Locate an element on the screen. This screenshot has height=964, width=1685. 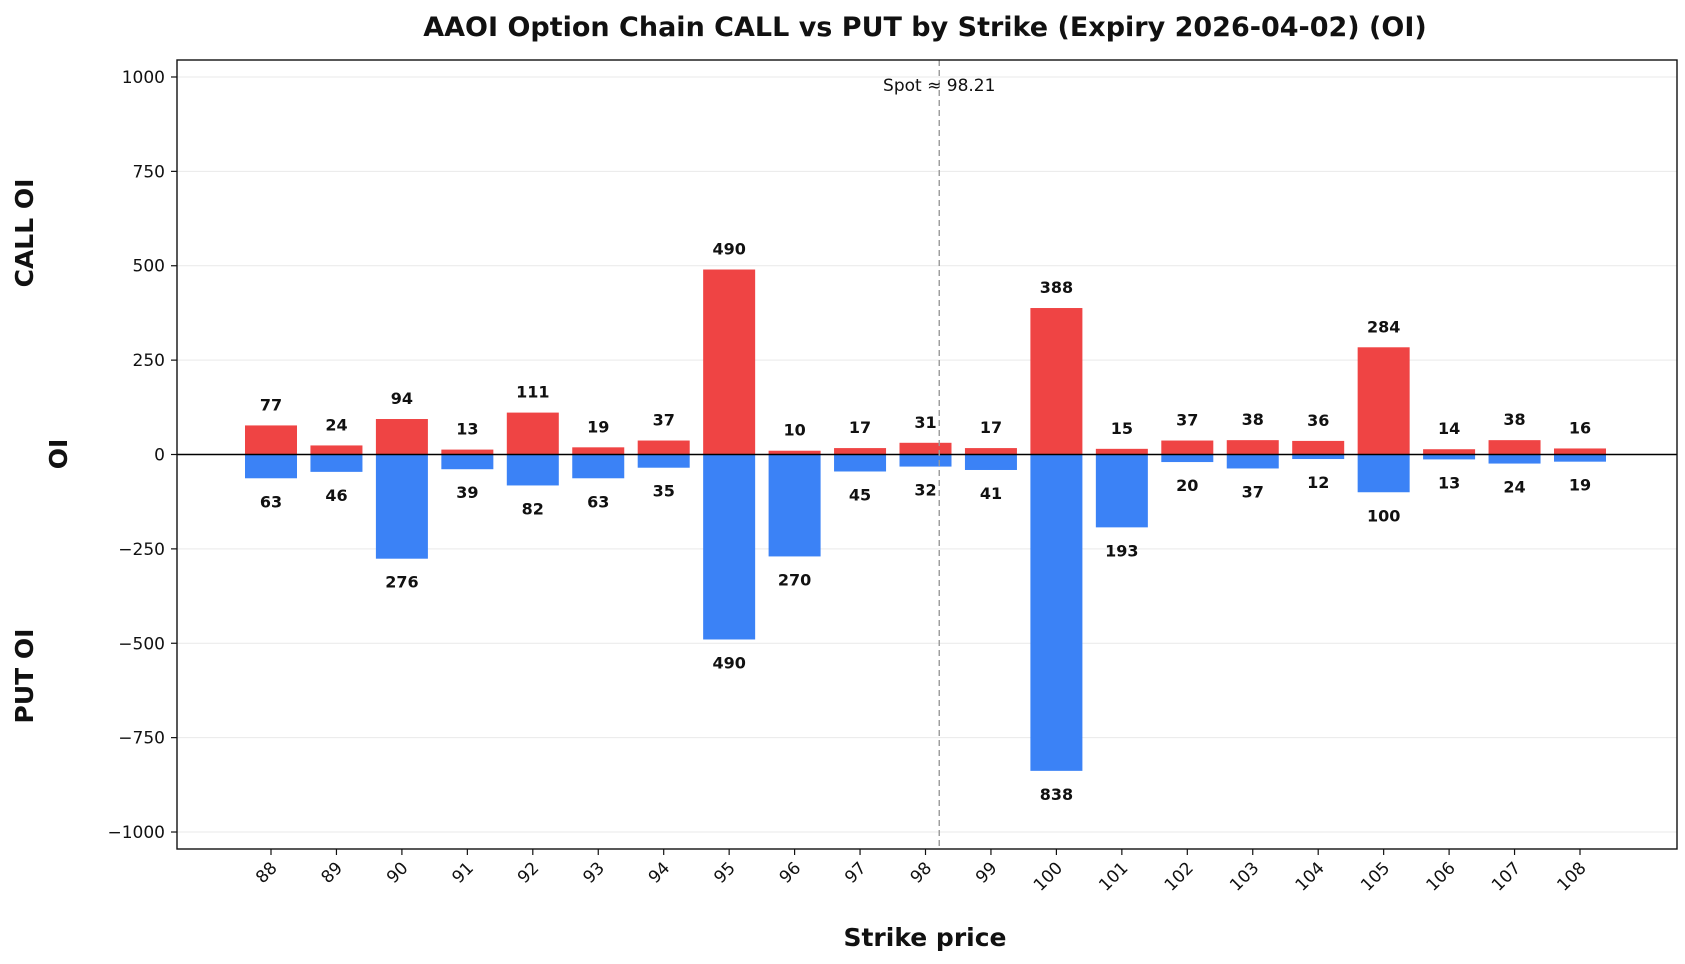
put-bar-label: 39 is located at coordinates (467, 492).